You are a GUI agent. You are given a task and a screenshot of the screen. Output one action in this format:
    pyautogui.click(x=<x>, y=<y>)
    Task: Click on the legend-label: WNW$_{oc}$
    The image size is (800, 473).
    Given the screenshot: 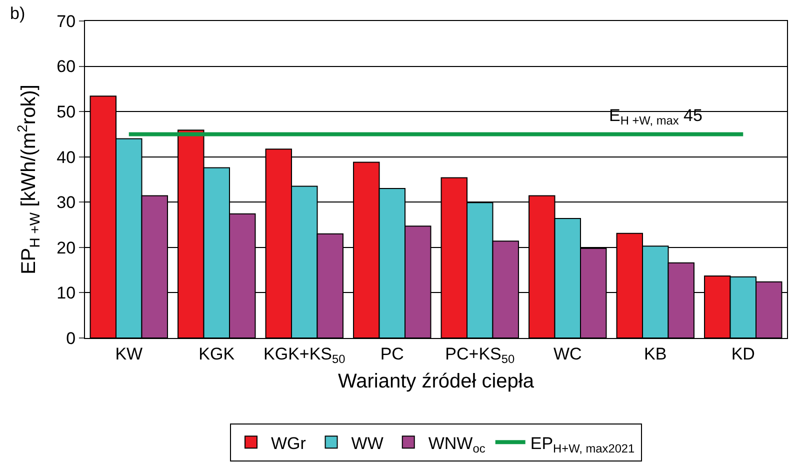 What is the action you would take?
    pyautogui.click(x=457, y=445)
    